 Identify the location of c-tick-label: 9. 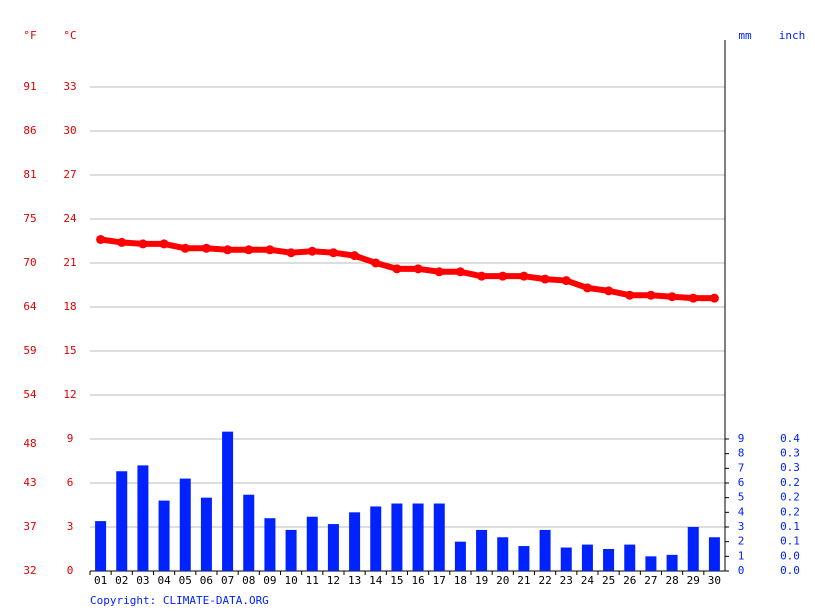
(70, 438).